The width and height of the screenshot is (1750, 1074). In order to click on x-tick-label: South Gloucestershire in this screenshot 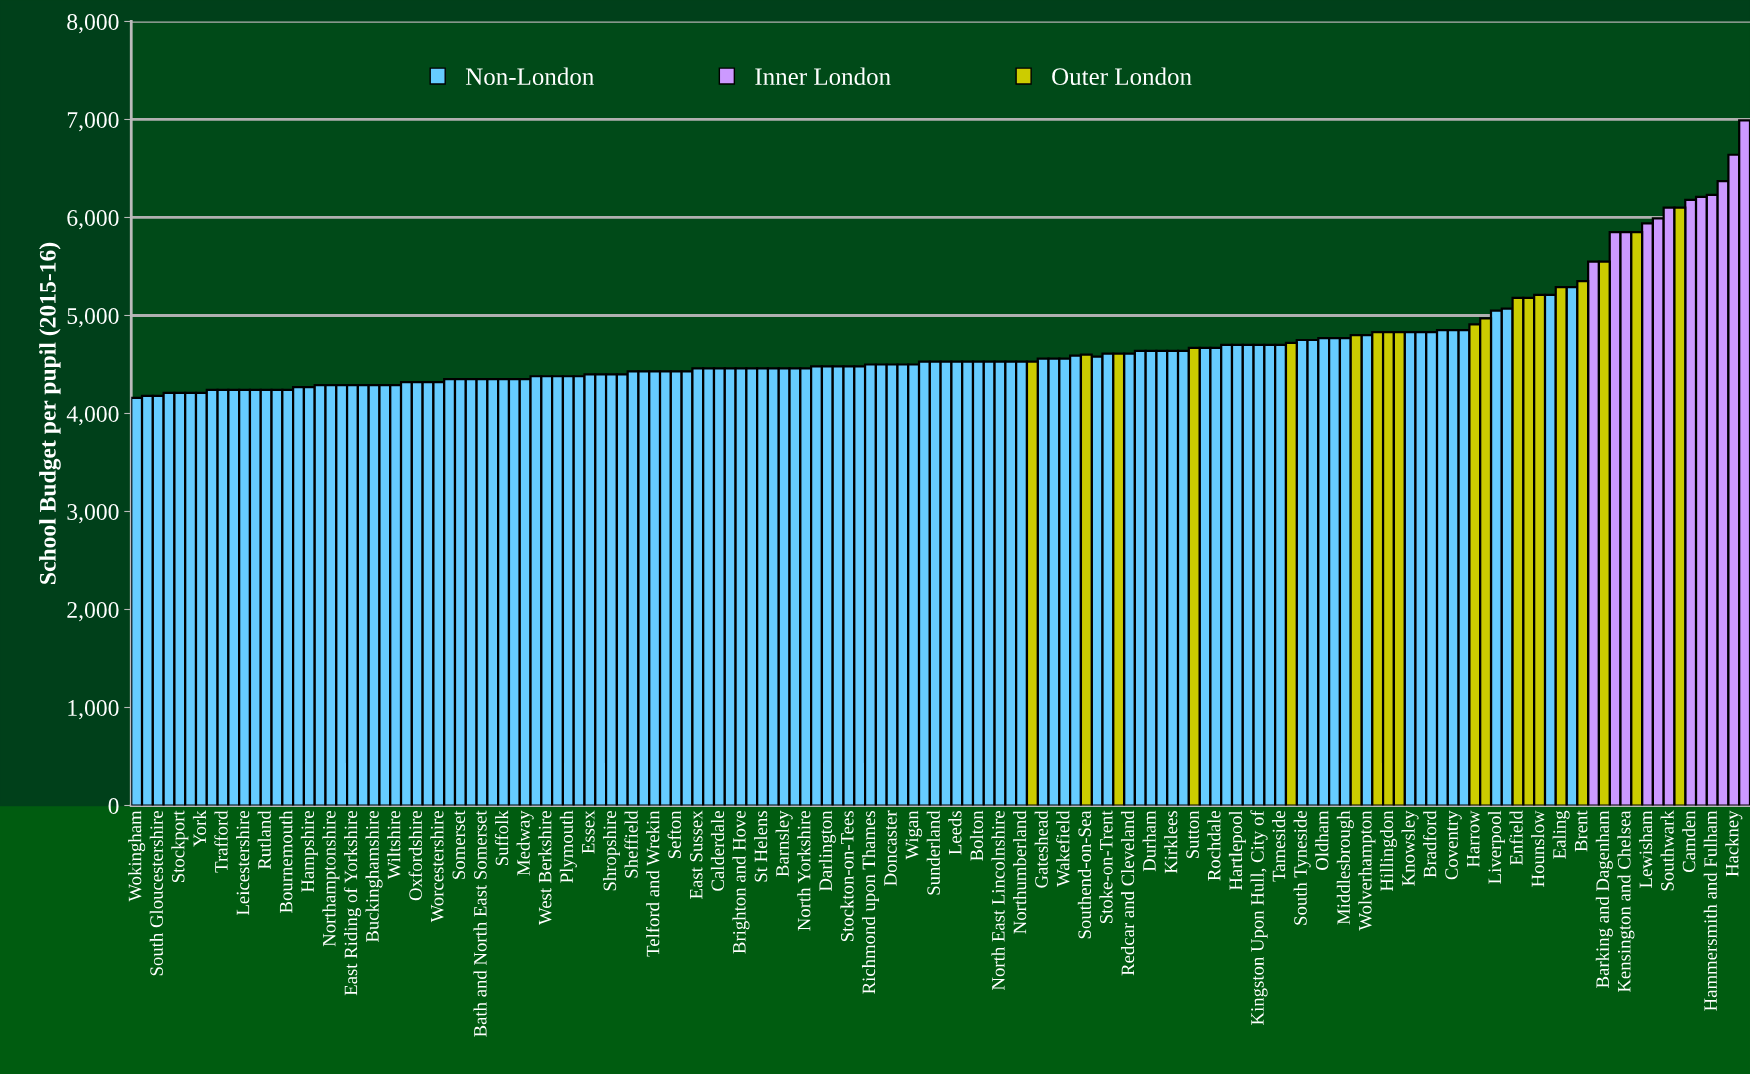, I will do `click(156, 893)`.